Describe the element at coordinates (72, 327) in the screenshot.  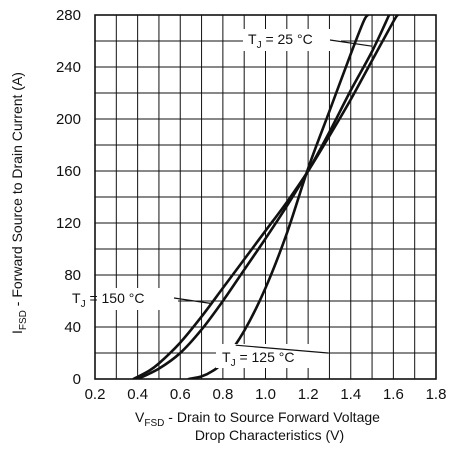
I see `y-tick-label: 40` at that location.